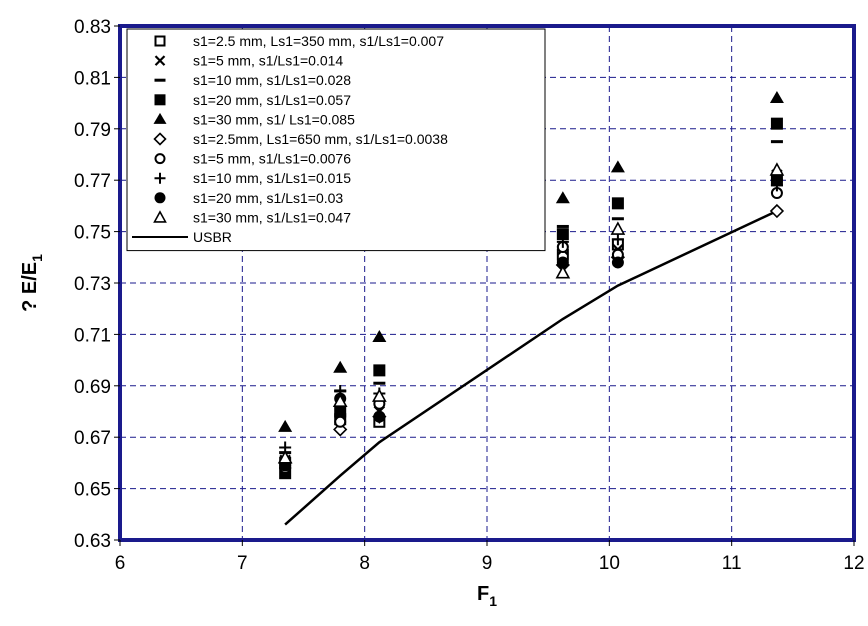  Describe the element at coordinates (92, 233) in the screenshot. I see `y-tick-label: 0.75` at that location.